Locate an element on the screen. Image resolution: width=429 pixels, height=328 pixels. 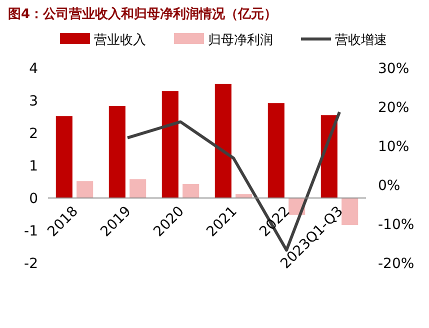
y2-tick-label: 20% is located at coordinates (394, 108).